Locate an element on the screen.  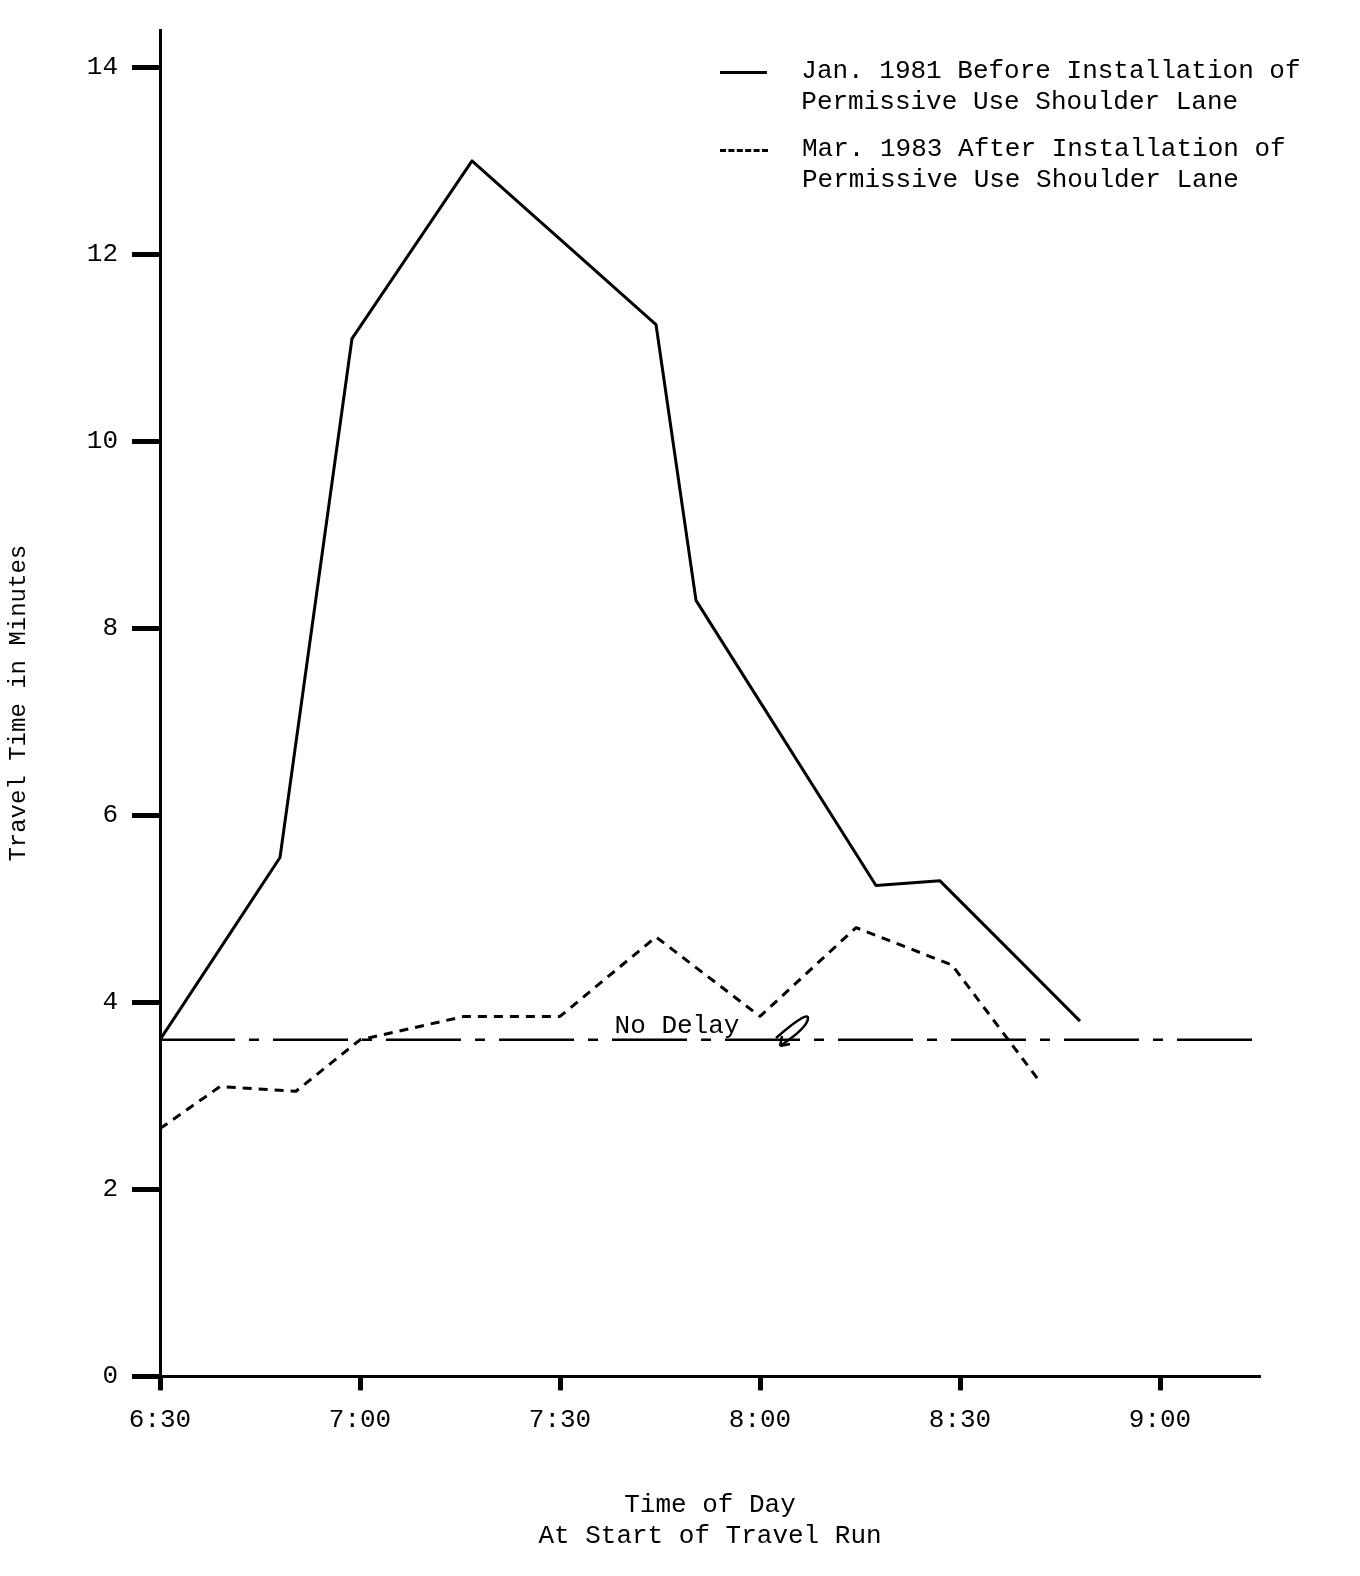
y-tick-label: 10 is located at coordinates (102, 441).